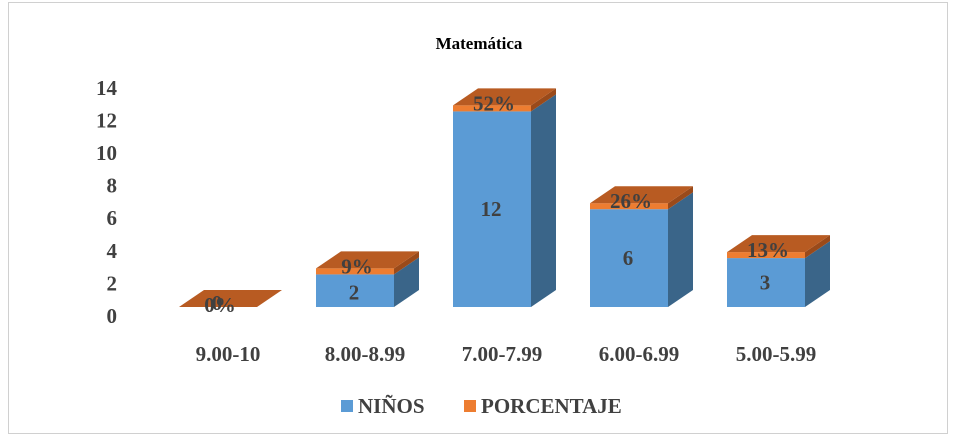  What do you see at coordinates (112, 251) in the screenshot?
I see `y-tick-label: 4` at bounding box center [112, 251].